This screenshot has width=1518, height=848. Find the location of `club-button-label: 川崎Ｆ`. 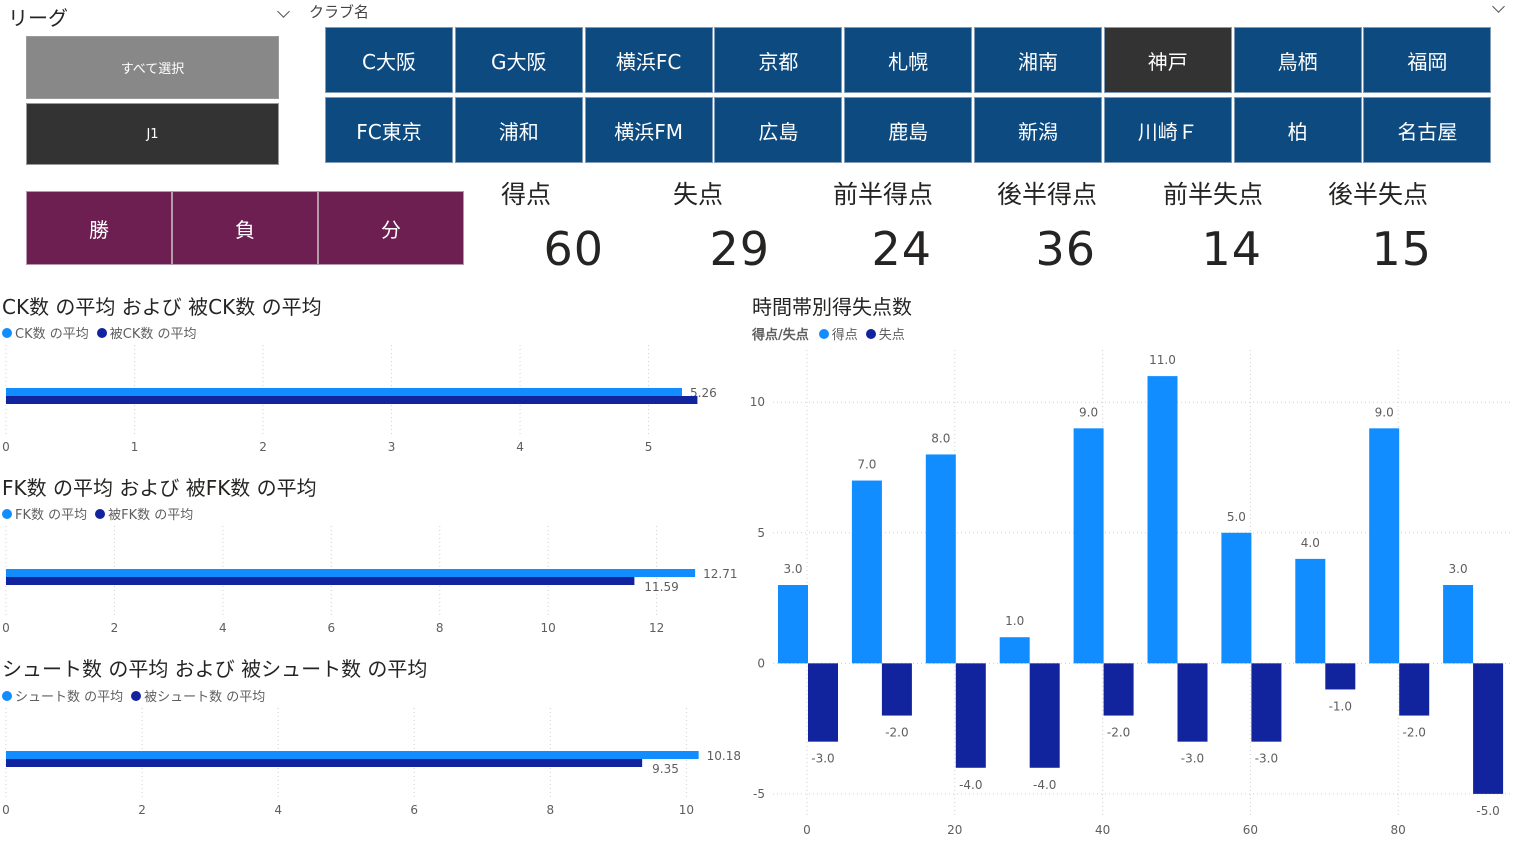

club-button-label: 川崎Ｆ is located at coordinates (1167, 131).